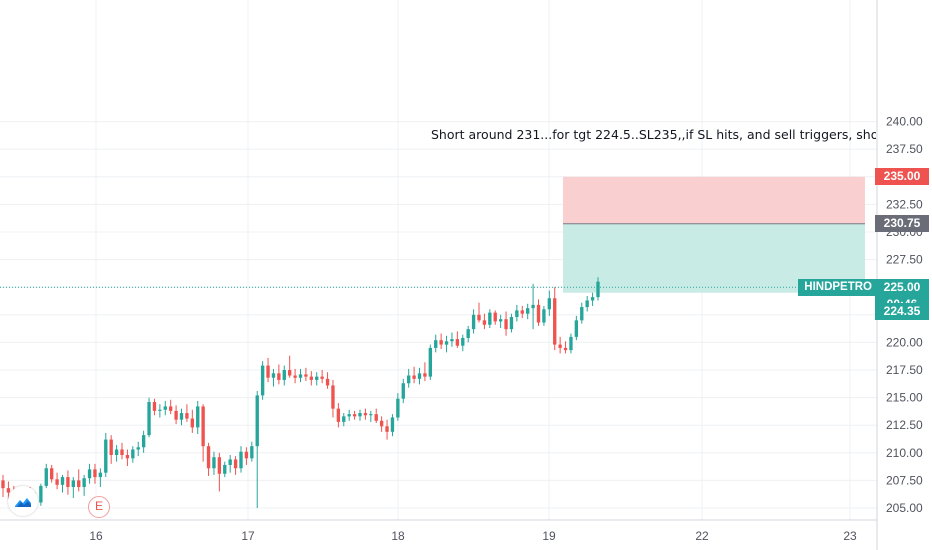 This screenshot has height=550, width=932. I want to click on y-tick-label: 217.50, so click(904, 370).